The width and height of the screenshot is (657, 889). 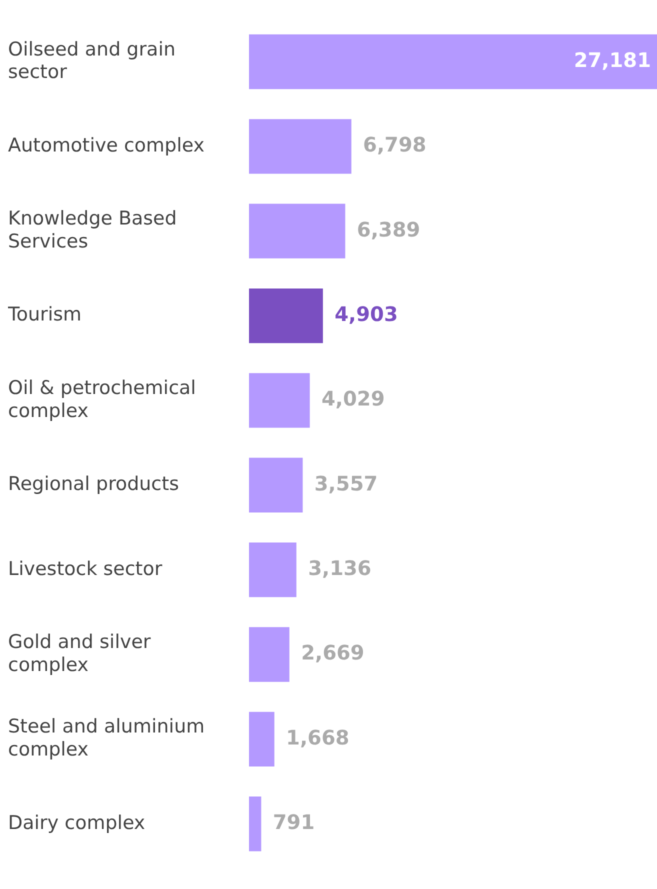 I want to click on data-label: 3,557, so click(x=346, y=483).